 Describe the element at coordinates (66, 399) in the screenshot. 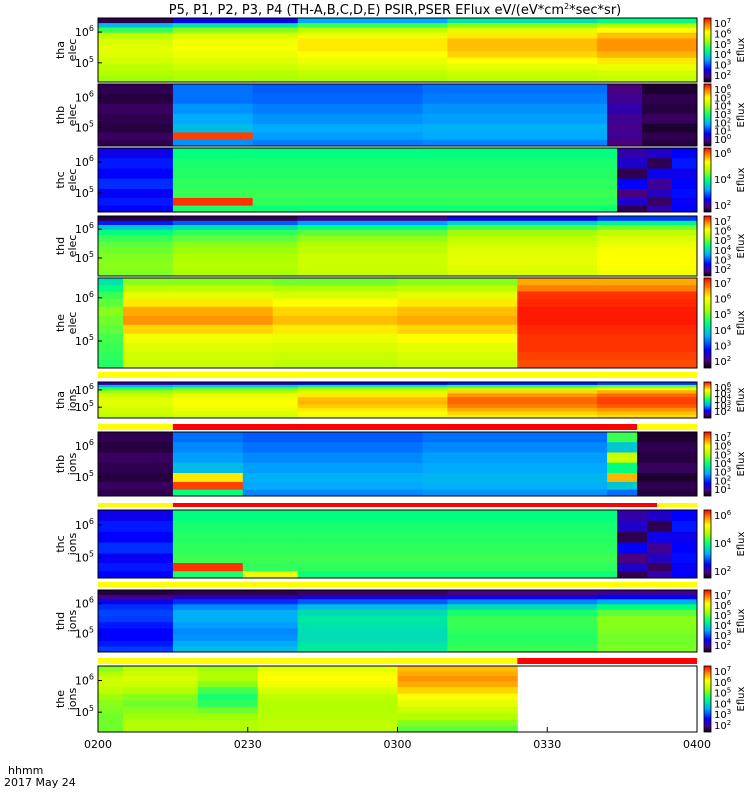

I see `panel-label: thaions` at that location.